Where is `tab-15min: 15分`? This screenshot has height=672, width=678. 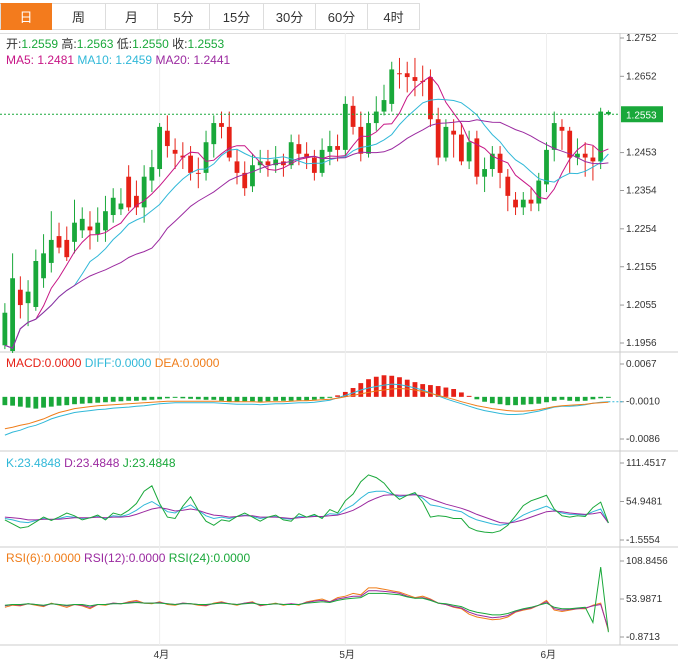 tab-15min: 15分 is located at coordinates (237, 16).